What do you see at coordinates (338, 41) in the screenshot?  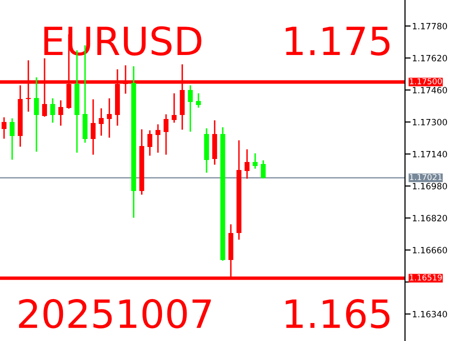 I see `annotation: 1.175` at bounding box center [338, 41].